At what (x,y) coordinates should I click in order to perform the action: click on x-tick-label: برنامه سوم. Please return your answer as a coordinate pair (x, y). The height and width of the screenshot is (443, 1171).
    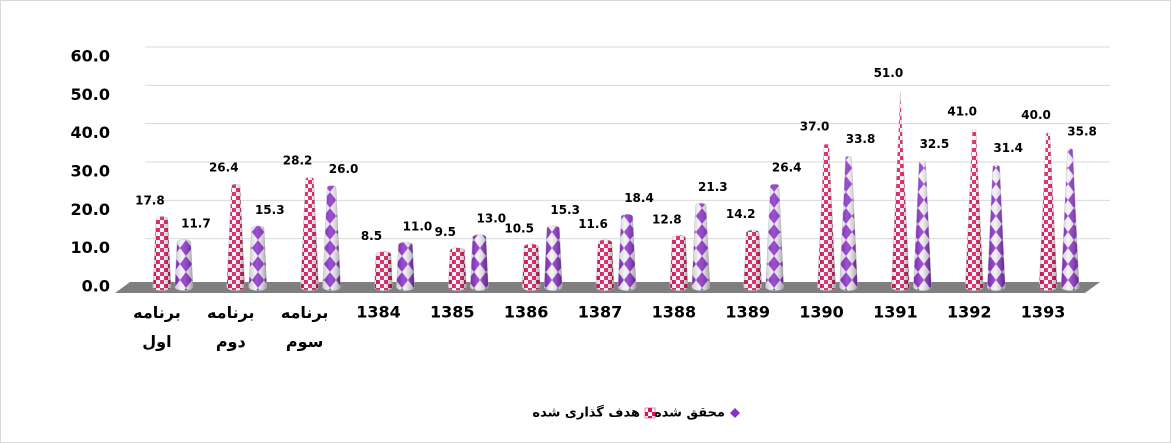
    Looking at the image, I should click on (305, 327).